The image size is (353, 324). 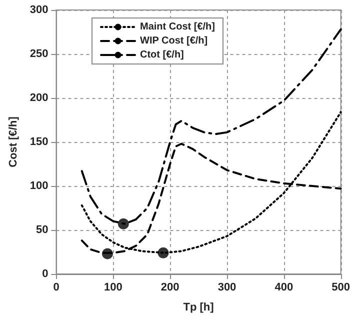 What do you see at coordinates (162, 55) in the screenshot?
I see `legend-label: Ctot [€/h]` at bounding box center [162, 55].